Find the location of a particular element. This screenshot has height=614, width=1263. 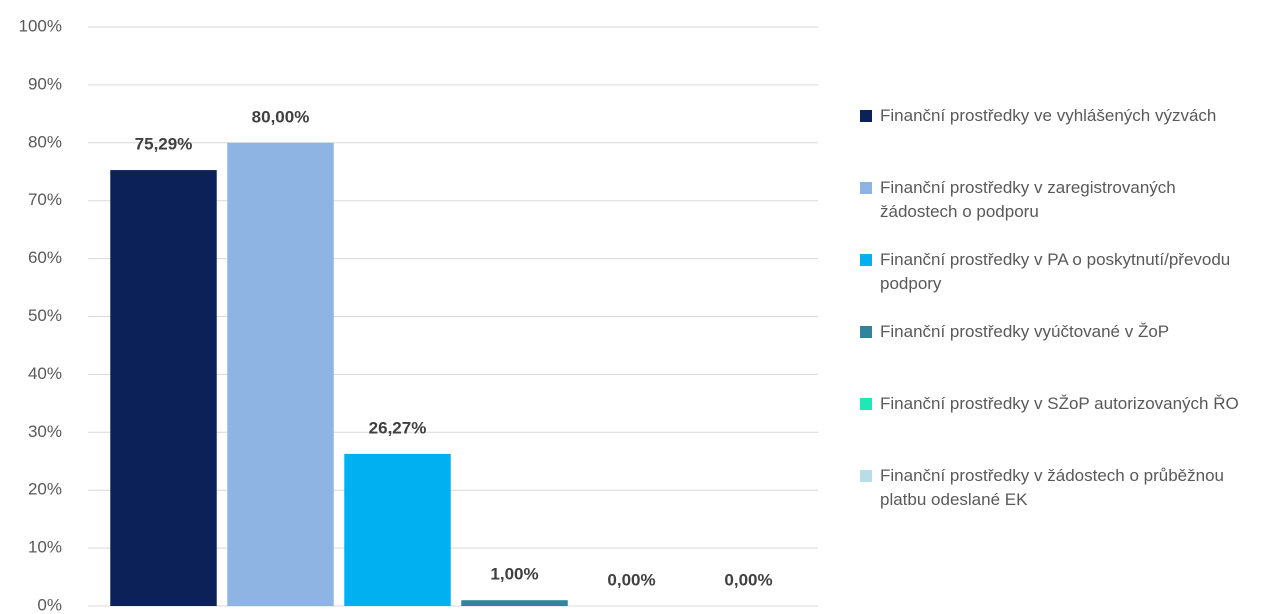

y-tick-label: 0% is located at coordinates (49, 604).